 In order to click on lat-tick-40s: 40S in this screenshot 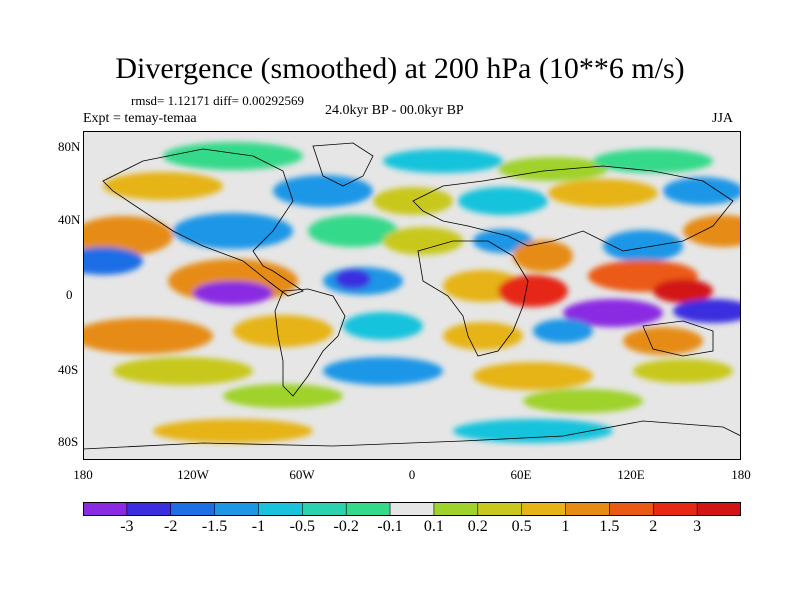, I will do `click(68, 369)`.